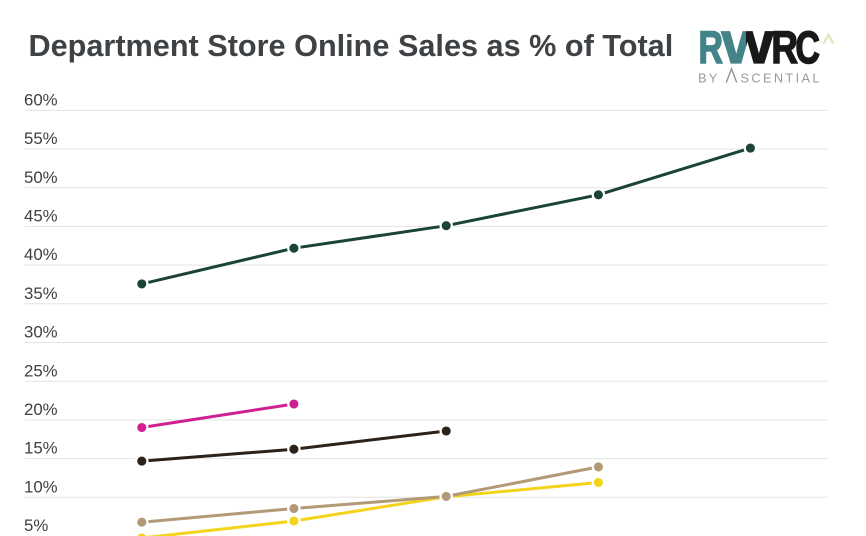  Describe the element at coordinates (781, 78) in the screenshot. I see `svg-text: SCENTIAL` at that location.